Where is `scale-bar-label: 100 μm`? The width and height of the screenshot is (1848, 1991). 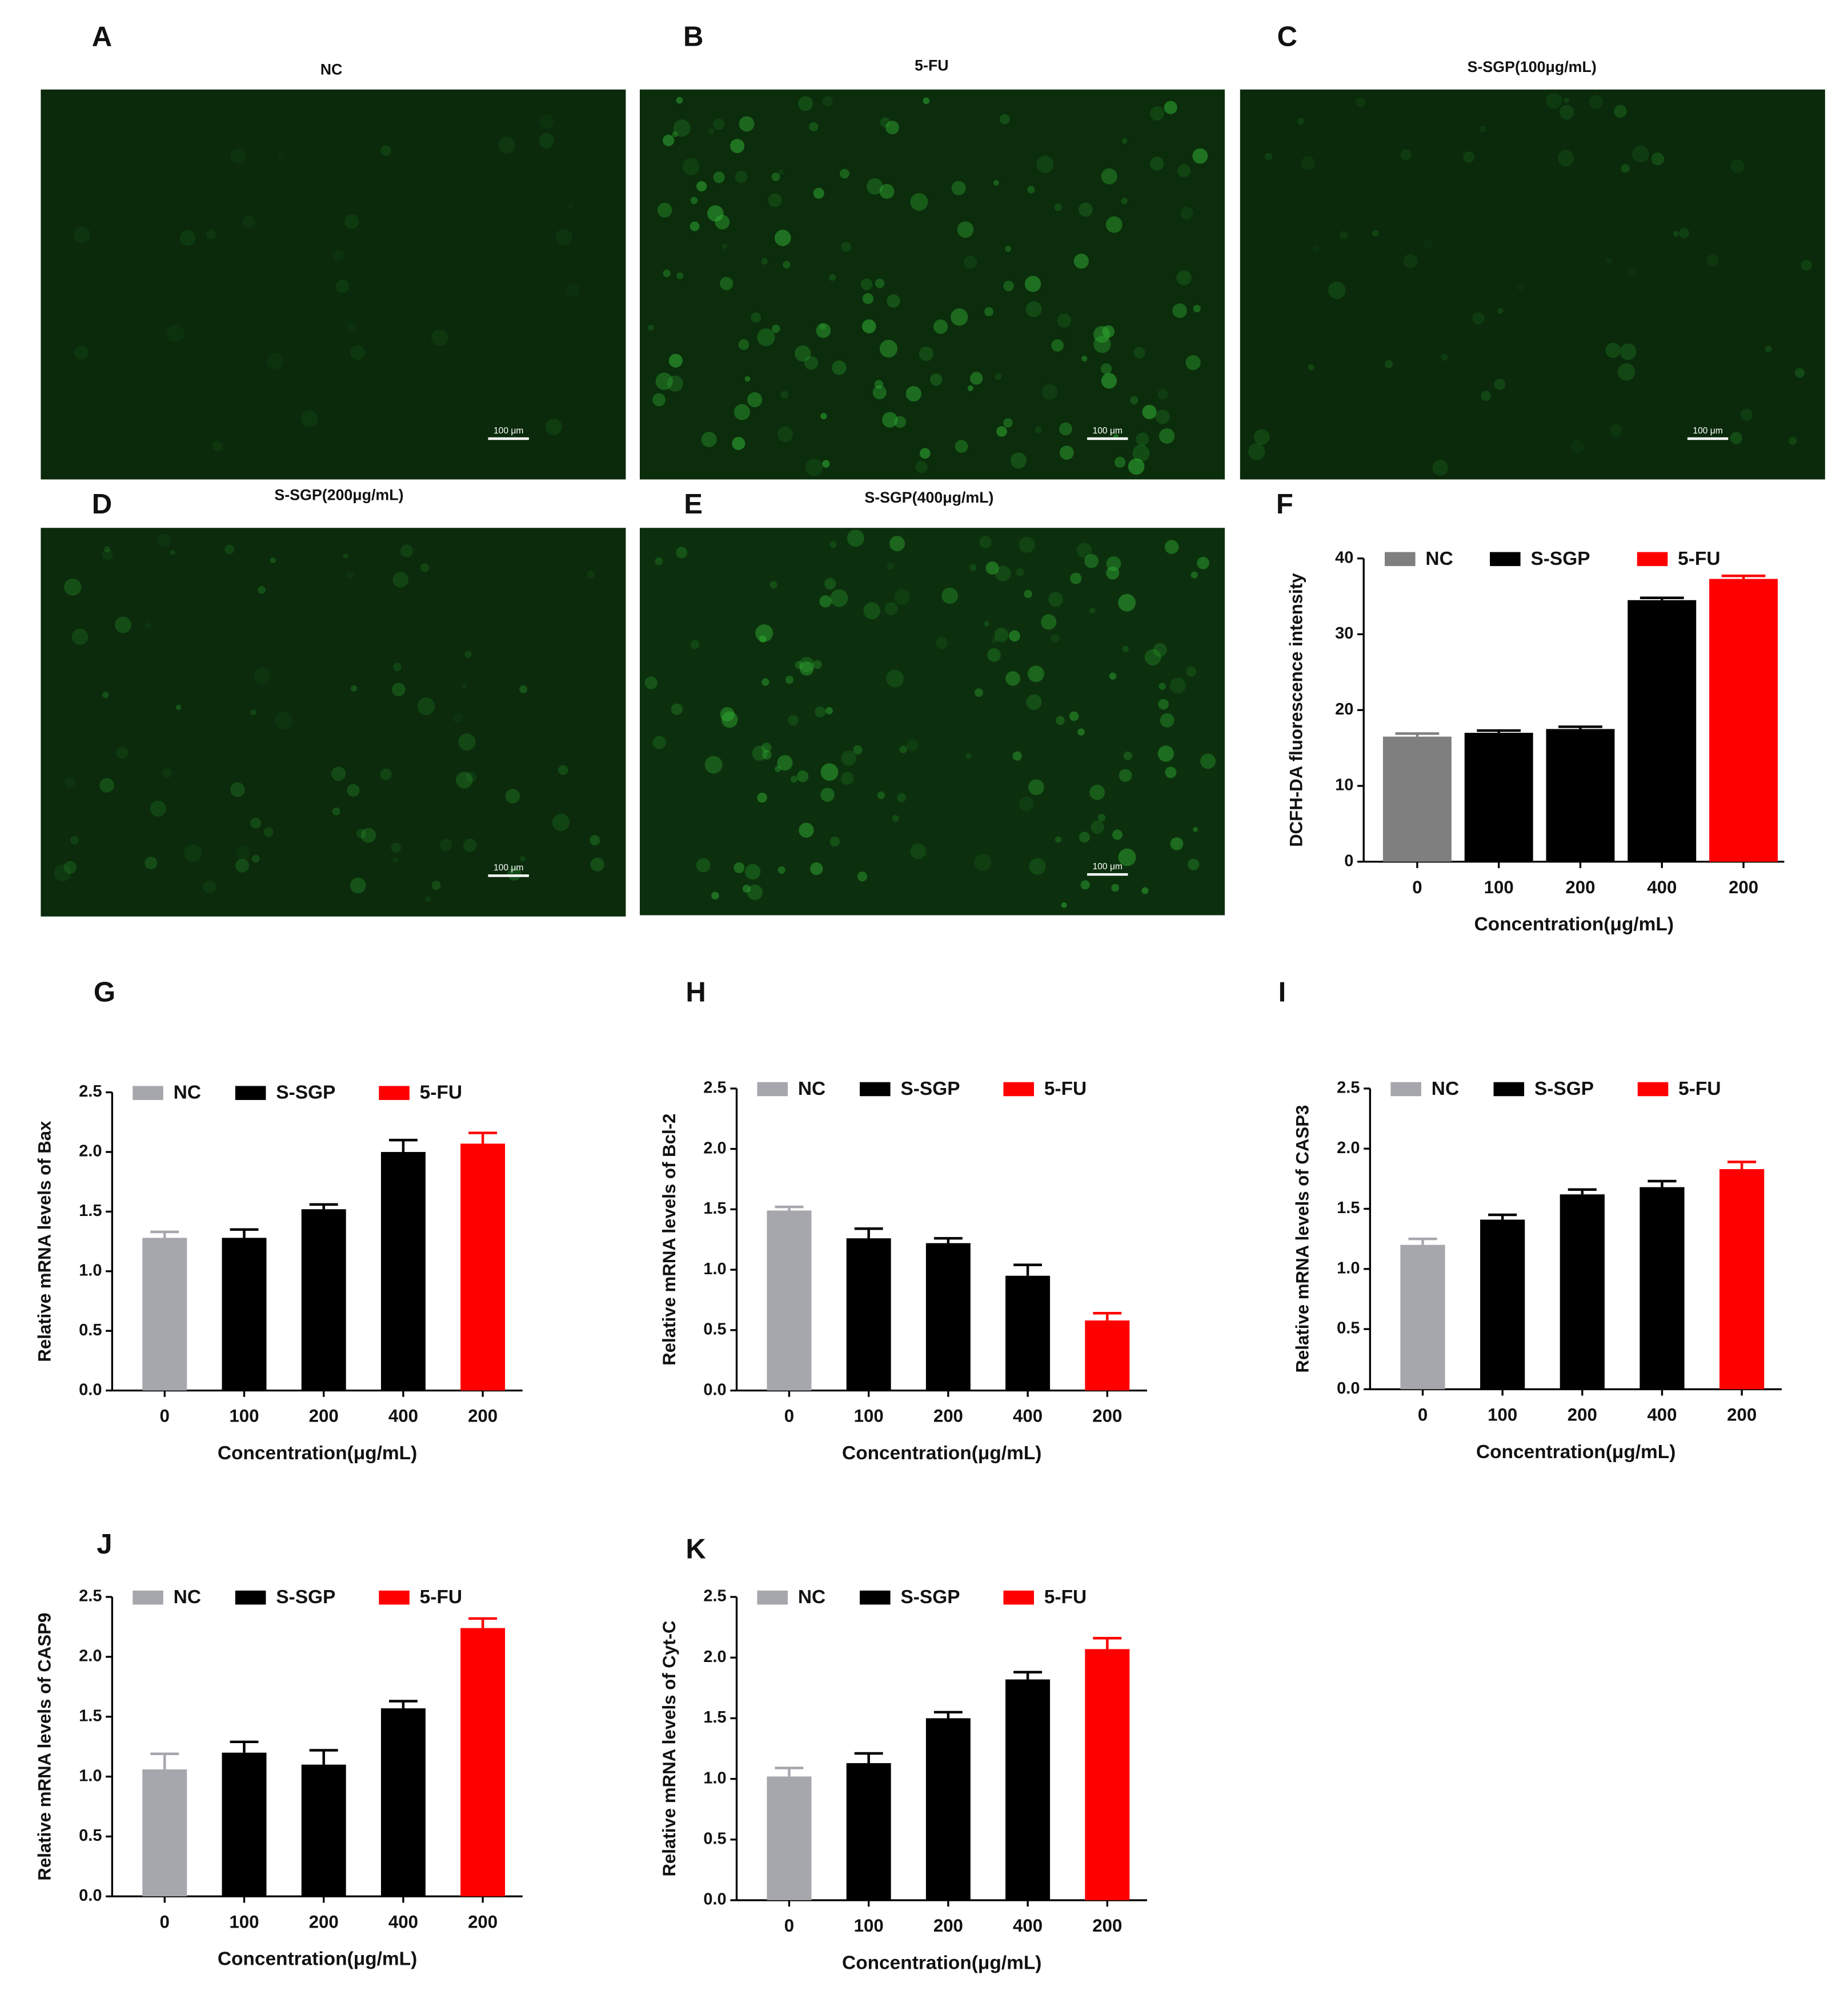
scale-bar-label: 100 μm is located at coordinates (1708, 431).